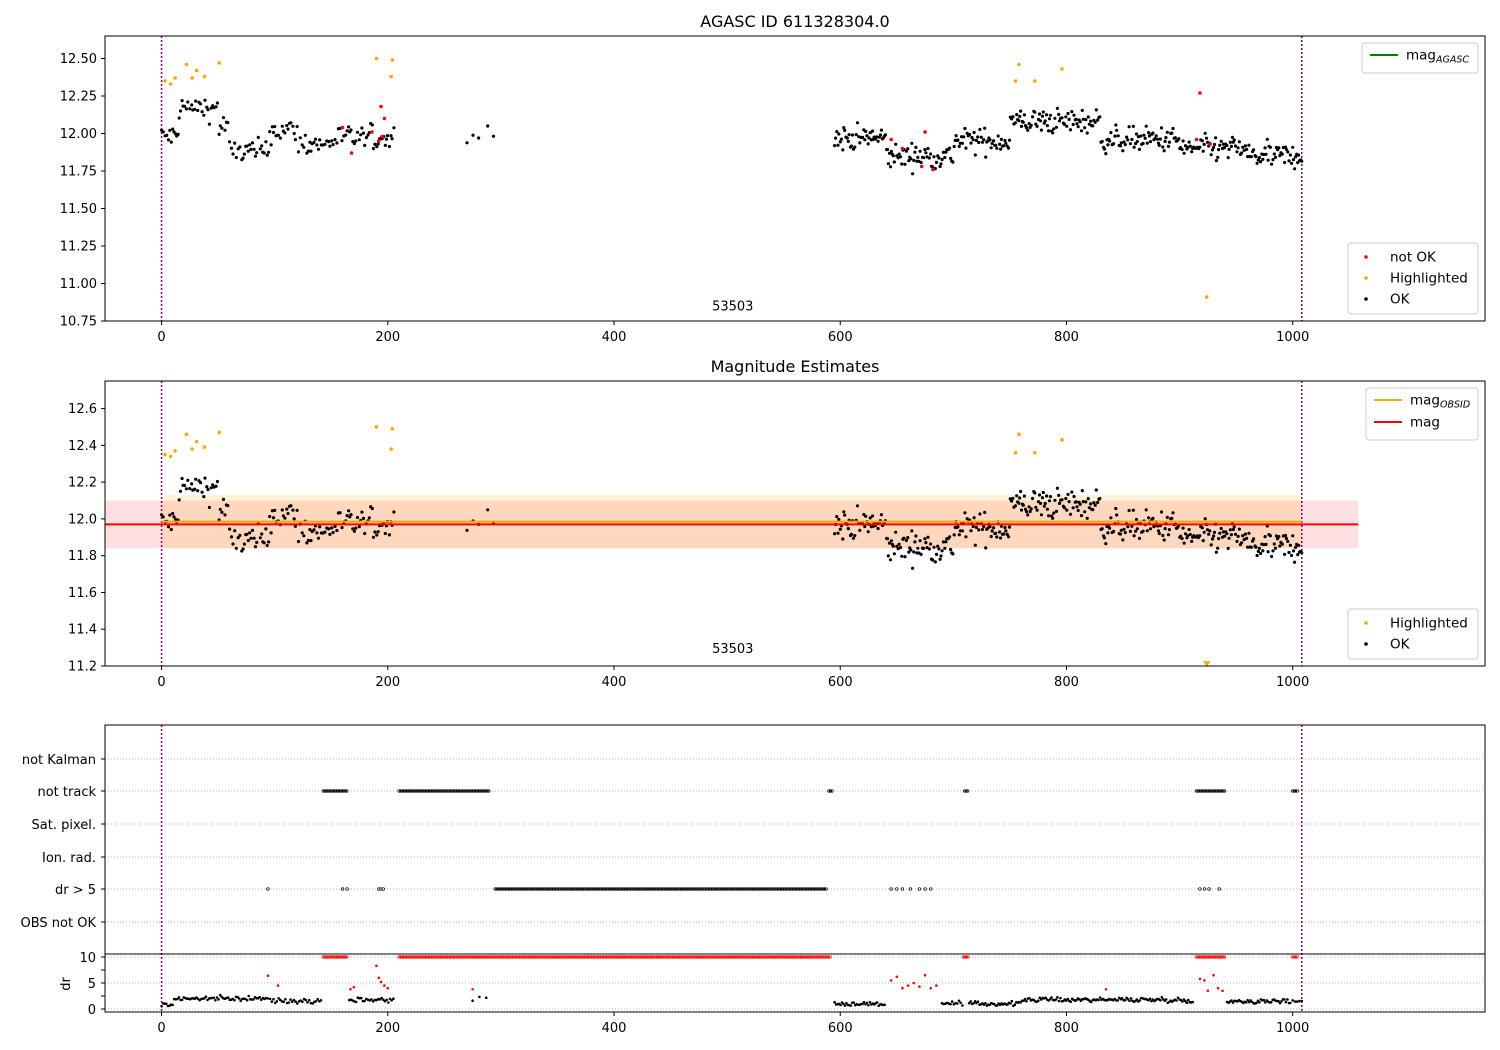 This screenshot has width=1500, height=1050. I want to click on flag-label: not Kalman, so click(59, 760).